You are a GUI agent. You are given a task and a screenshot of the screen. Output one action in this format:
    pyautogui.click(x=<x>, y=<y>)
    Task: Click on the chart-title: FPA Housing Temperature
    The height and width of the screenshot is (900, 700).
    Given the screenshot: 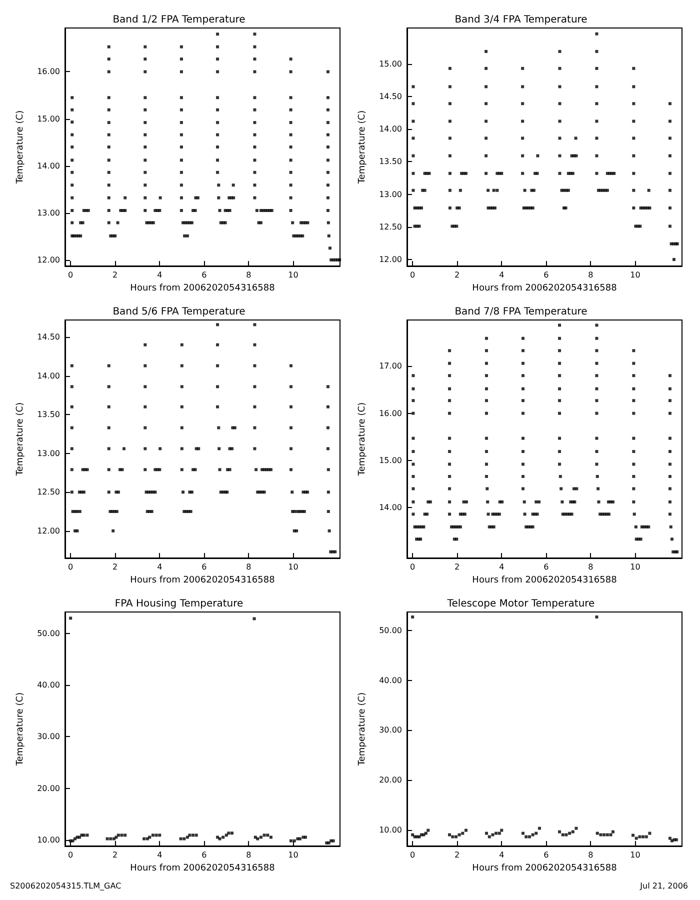 What is the action you would take?
    pyautogui.click(x=179, y=604)
    